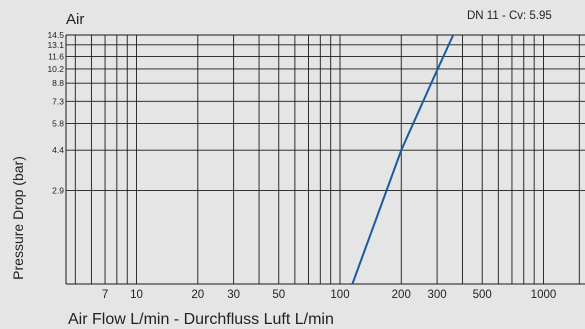 Image resolution: width=585 pixels, height=329 pixels. What do you see at coordinates (233, 295) in the screenshot?
I see `x-tick-label: 30` at bounding box center [233, 295].